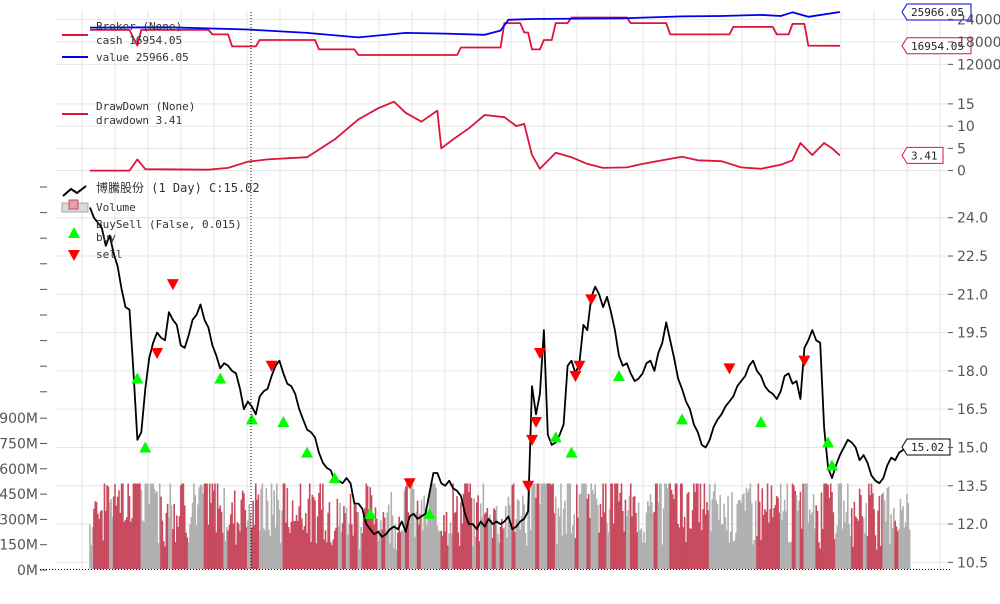  I want to click on sell-marker, so click(532, 440).